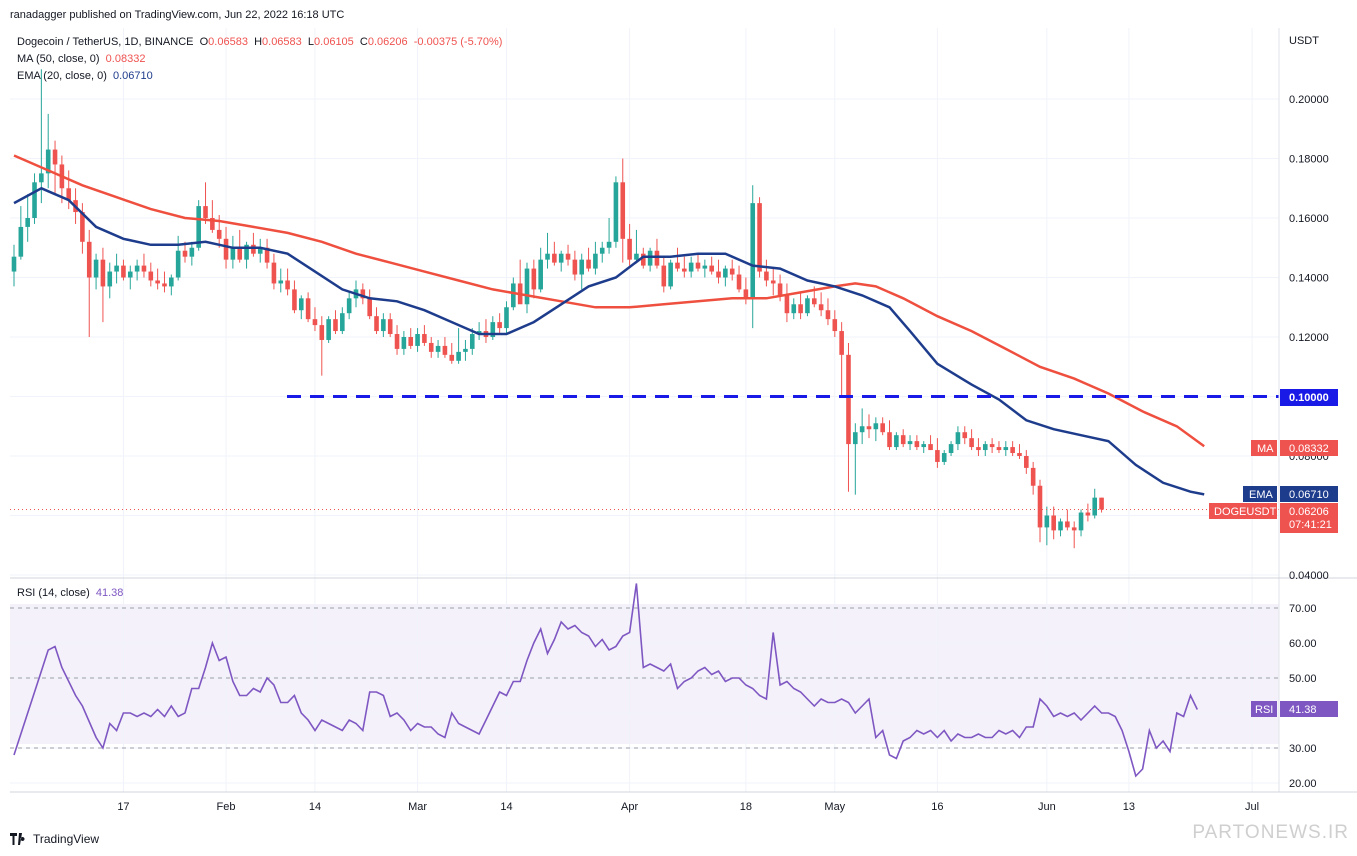  What do you see at coordinates (1261, 495) in the screenshot?
I see `ema-badge-tag: EMA` at bounding box center [1261, 495].